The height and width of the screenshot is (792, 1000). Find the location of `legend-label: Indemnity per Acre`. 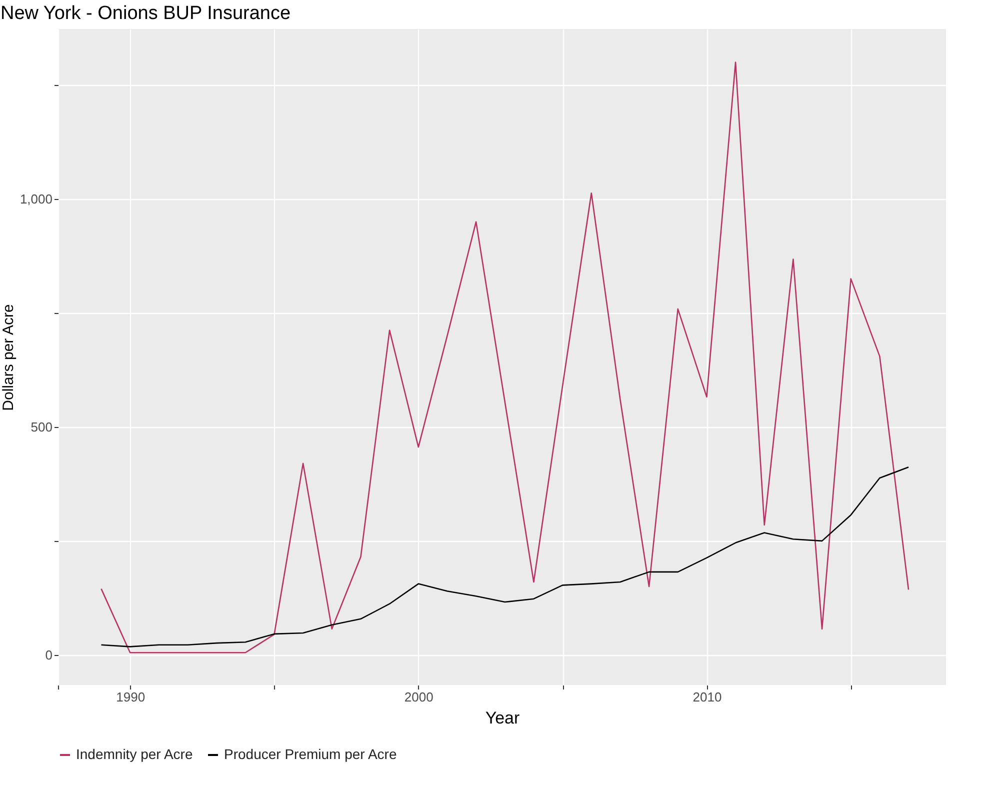

legend-label: Indemnity per Acre is located at coordinates (134, 754).